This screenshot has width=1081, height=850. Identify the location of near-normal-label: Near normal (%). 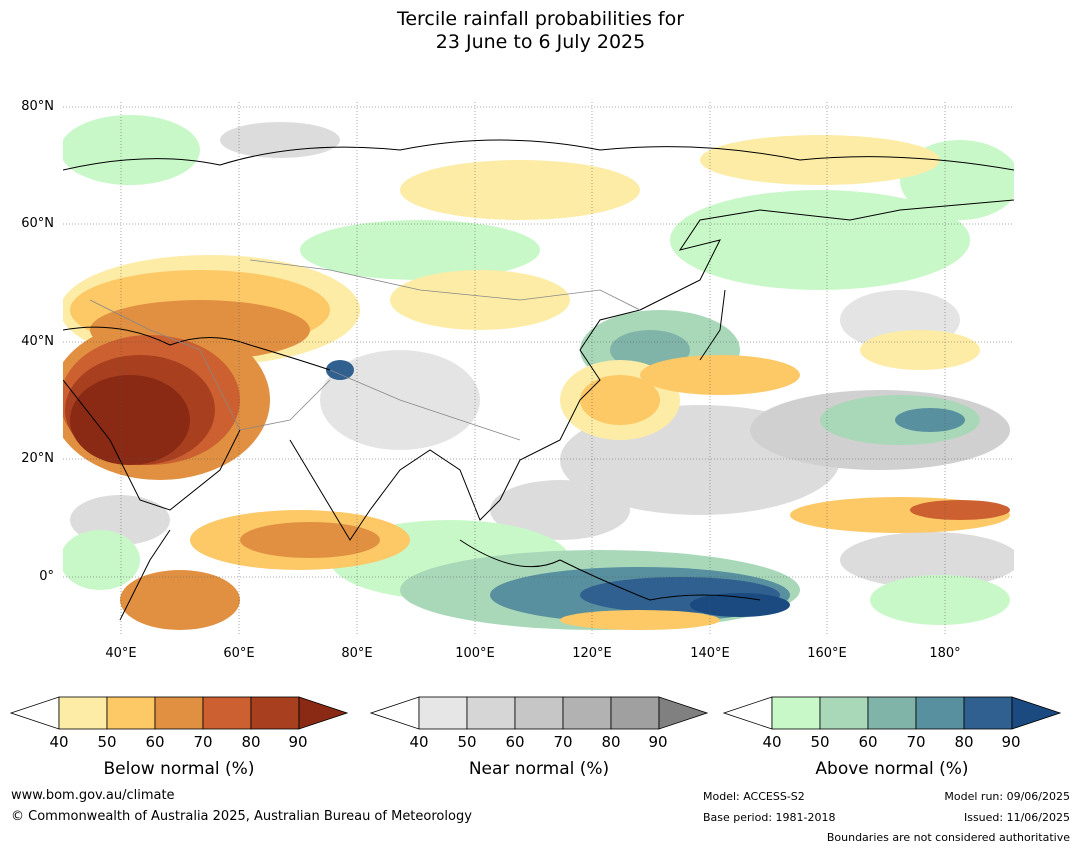
(539, 769).